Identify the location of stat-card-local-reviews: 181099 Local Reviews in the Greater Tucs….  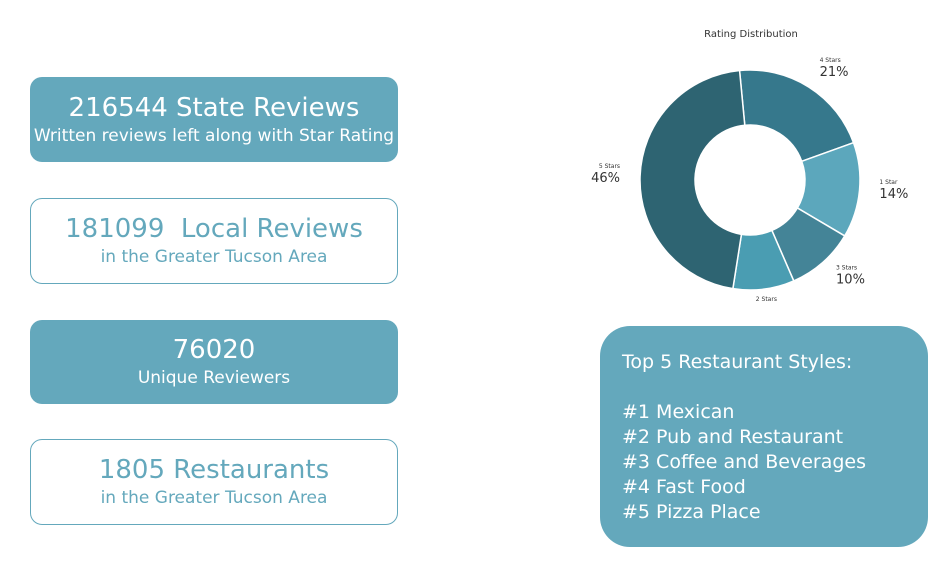
(214, 241).